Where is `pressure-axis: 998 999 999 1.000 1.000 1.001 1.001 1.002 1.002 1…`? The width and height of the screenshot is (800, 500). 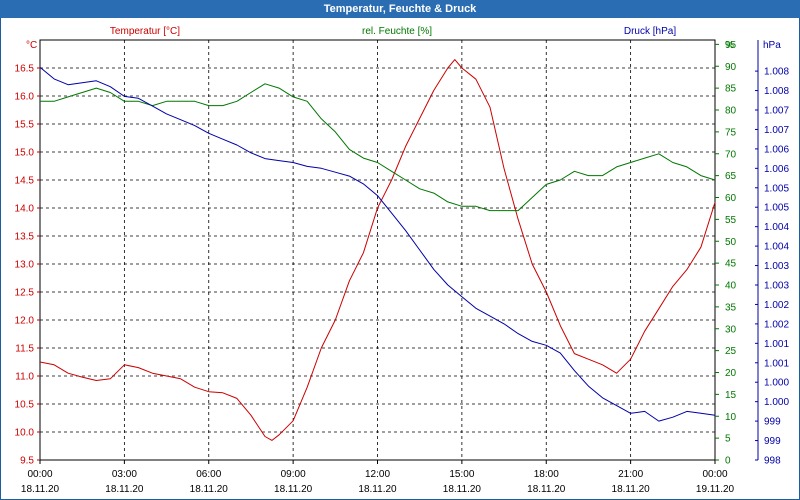 pressure-axis: 998 999 999 1.000 1.000 1.001 1.001 1.002 1.002 1… is located at coordinates (772, 253).